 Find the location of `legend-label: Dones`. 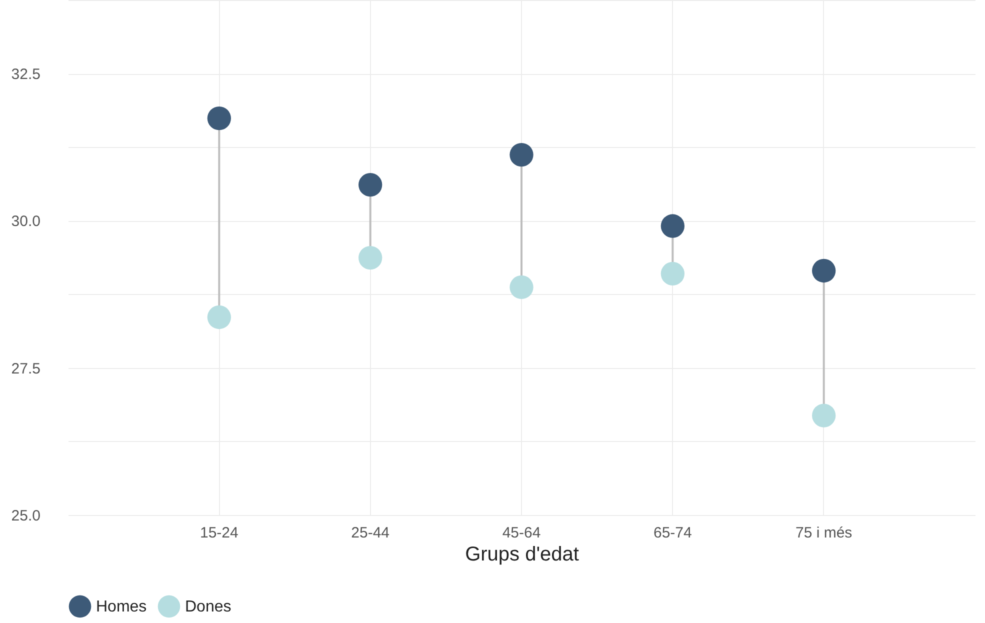

legend-label: Dones is located at coordinates (208, 607).